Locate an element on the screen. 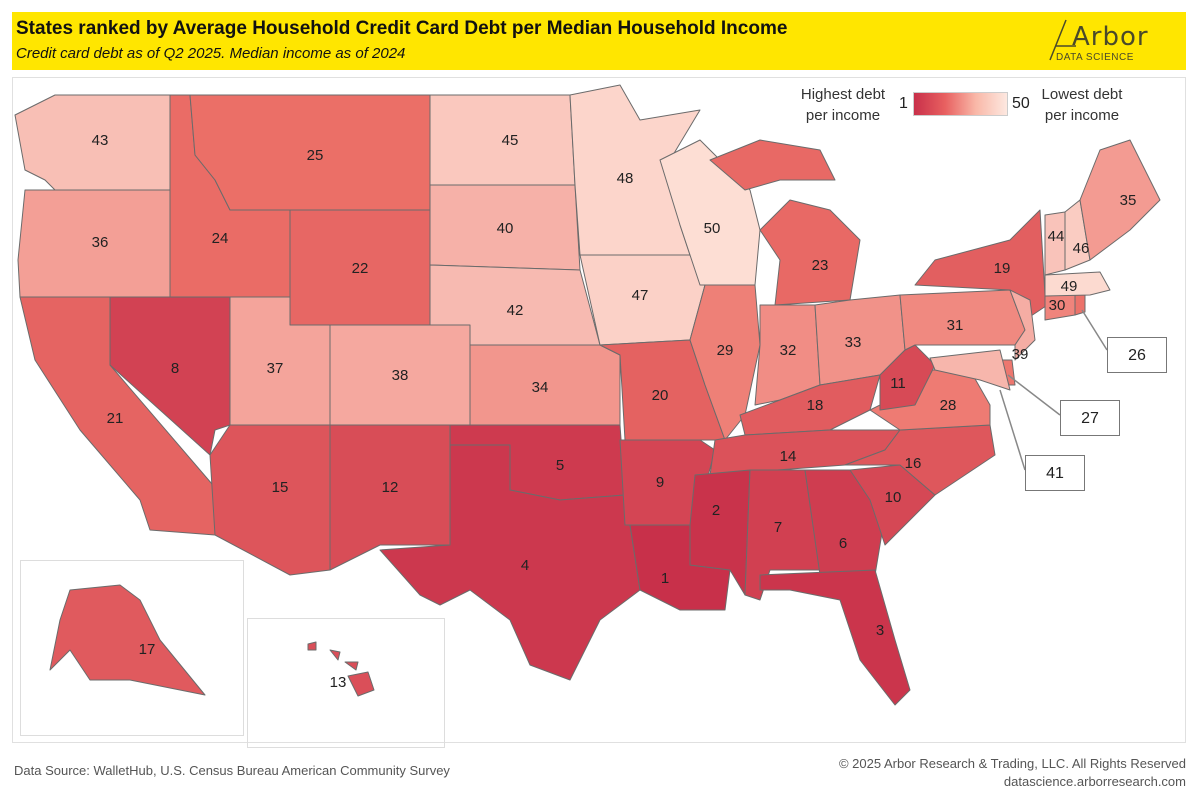 This screenshot has height=800, width=1200. rank-label-ak: 17 is located at coordinates (147, 649).